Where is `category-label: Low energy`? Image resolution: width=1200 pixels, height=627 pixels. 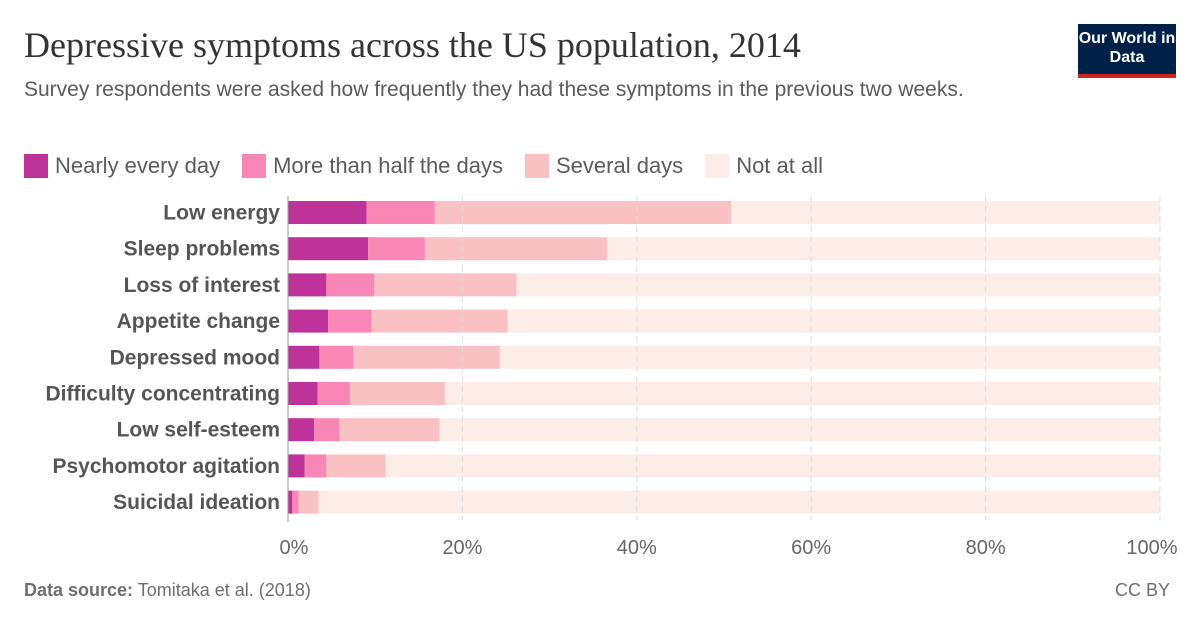 category-label: Low energy is located at coordinates (221, 213).